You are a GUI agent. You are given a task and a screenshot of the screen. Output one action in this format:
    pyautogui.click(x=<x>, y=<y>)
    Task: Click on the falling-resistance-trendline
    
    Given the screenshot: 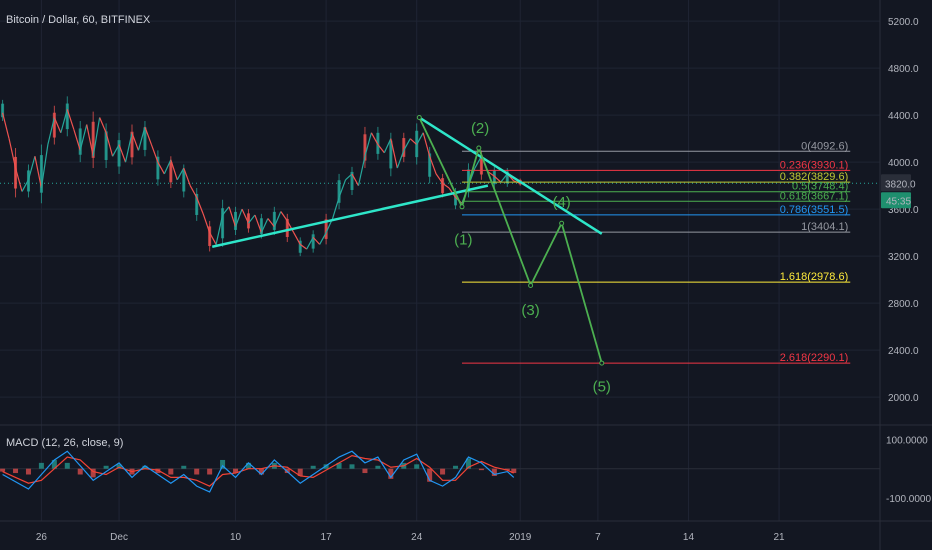 What is the action you would take?
    pyautogui.click(x=510, y=175)
    